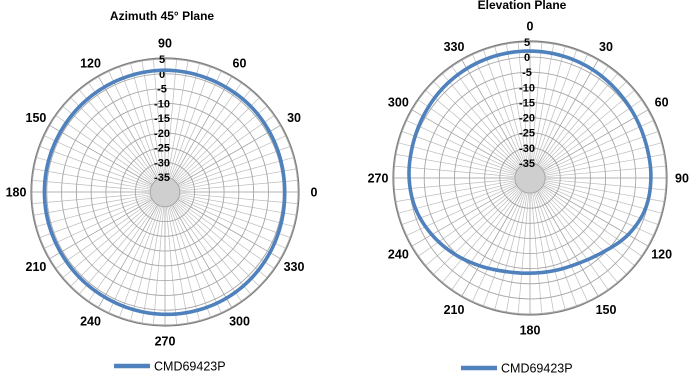 The height and width of the screenshot is (383, 696). I want to click on chart-title: Azimuth 45° Plane, so click(162, 16).